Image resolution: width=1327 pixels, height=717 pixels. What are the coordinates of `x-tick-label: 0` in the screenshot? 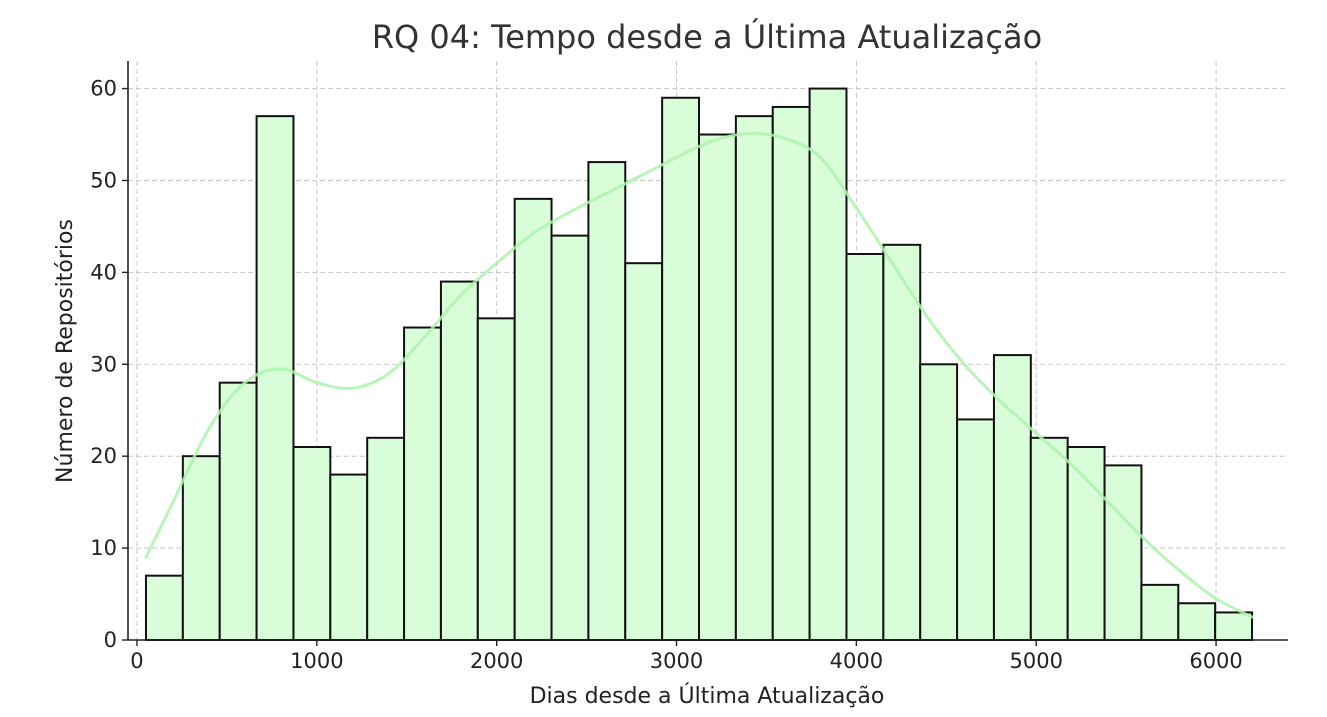 It's located at (136, 661).